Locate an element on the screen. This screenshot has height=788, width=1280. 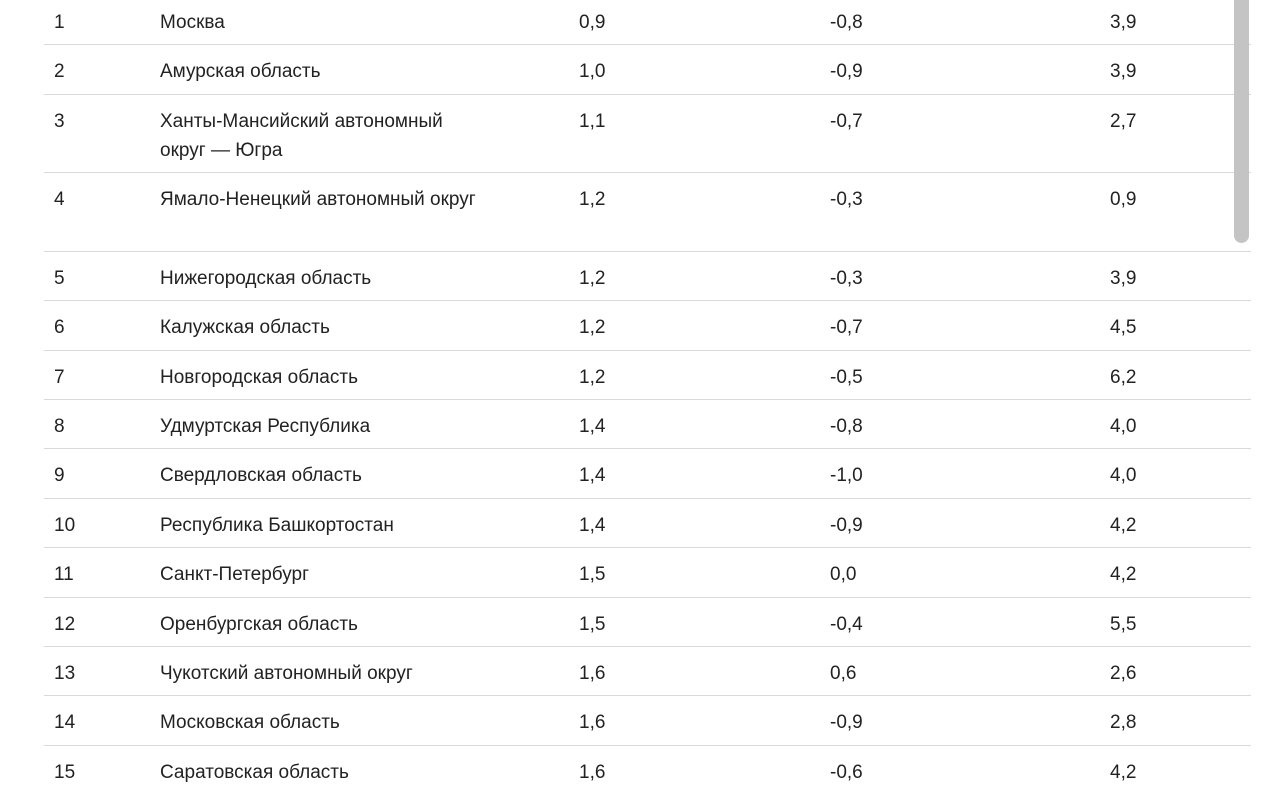
row-number: 2 is located at coordinates (59, 72).